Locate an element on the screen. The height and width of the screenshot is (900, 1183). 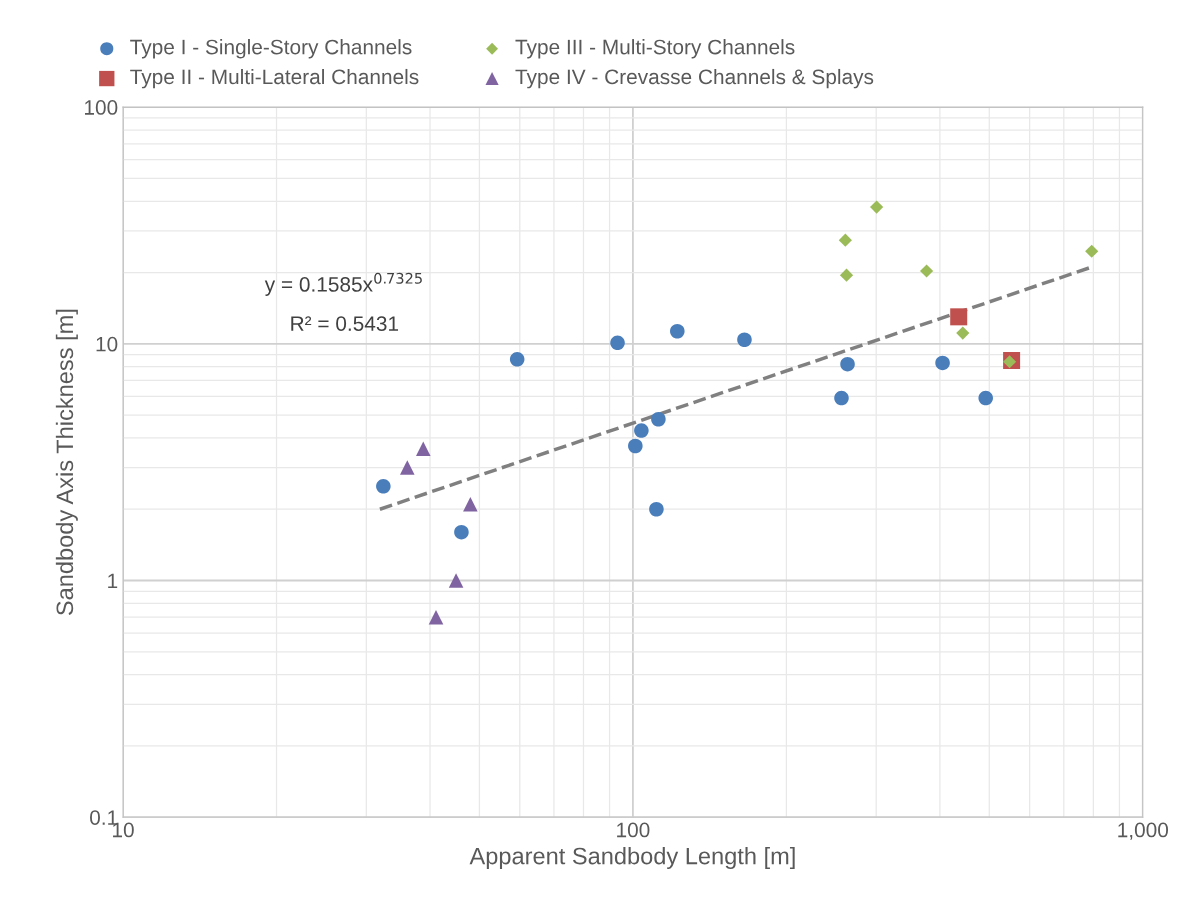
annotation: y = 0.1585x$^{0.7325}$ is located at coordinates (343, 284).